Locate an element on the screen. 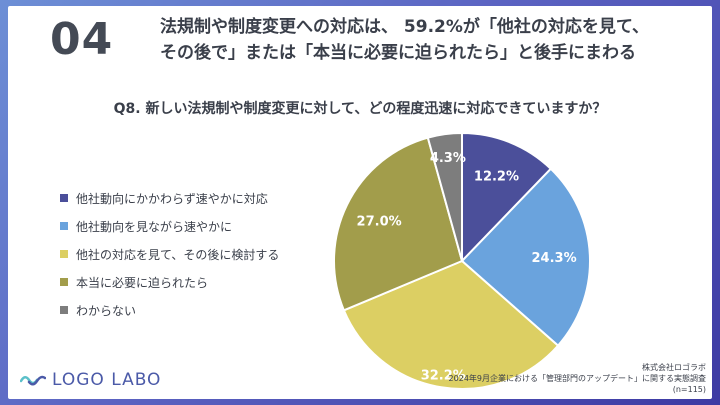  legend-item: 他社動向を見ながら速やかに is located at coordinates (169, 226).